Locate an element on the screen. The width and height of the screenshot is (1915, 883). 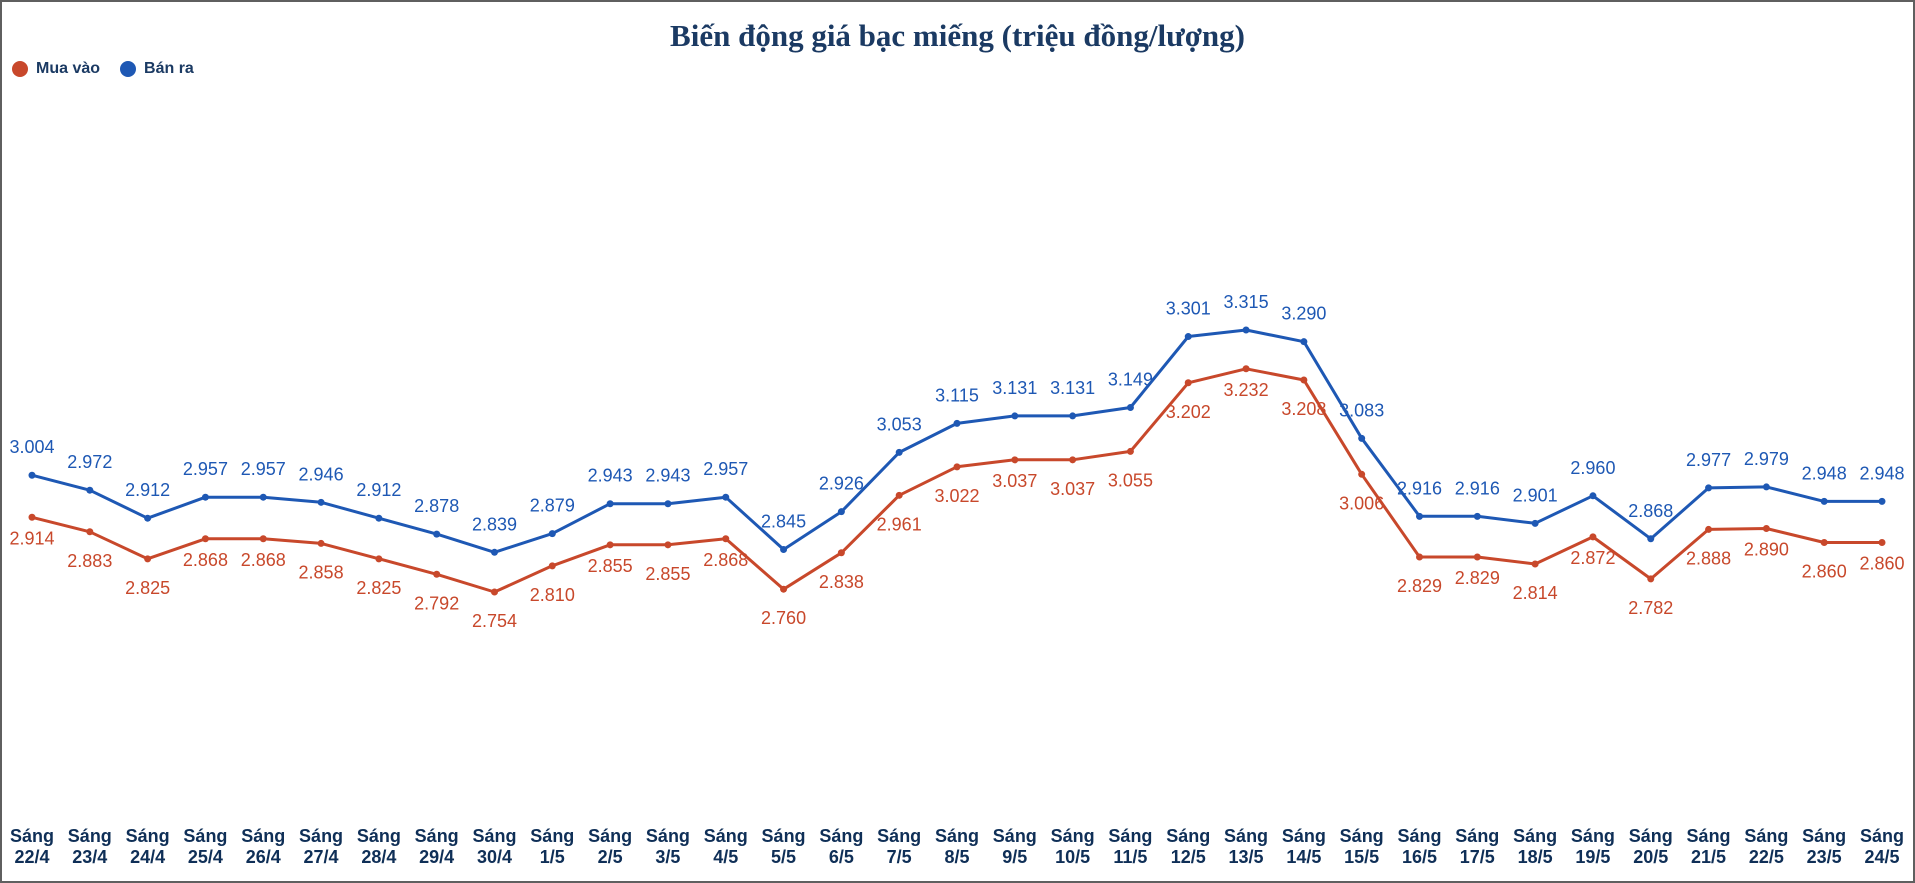
data-label-sell: 2.879 is located at coordinates (552, 506).